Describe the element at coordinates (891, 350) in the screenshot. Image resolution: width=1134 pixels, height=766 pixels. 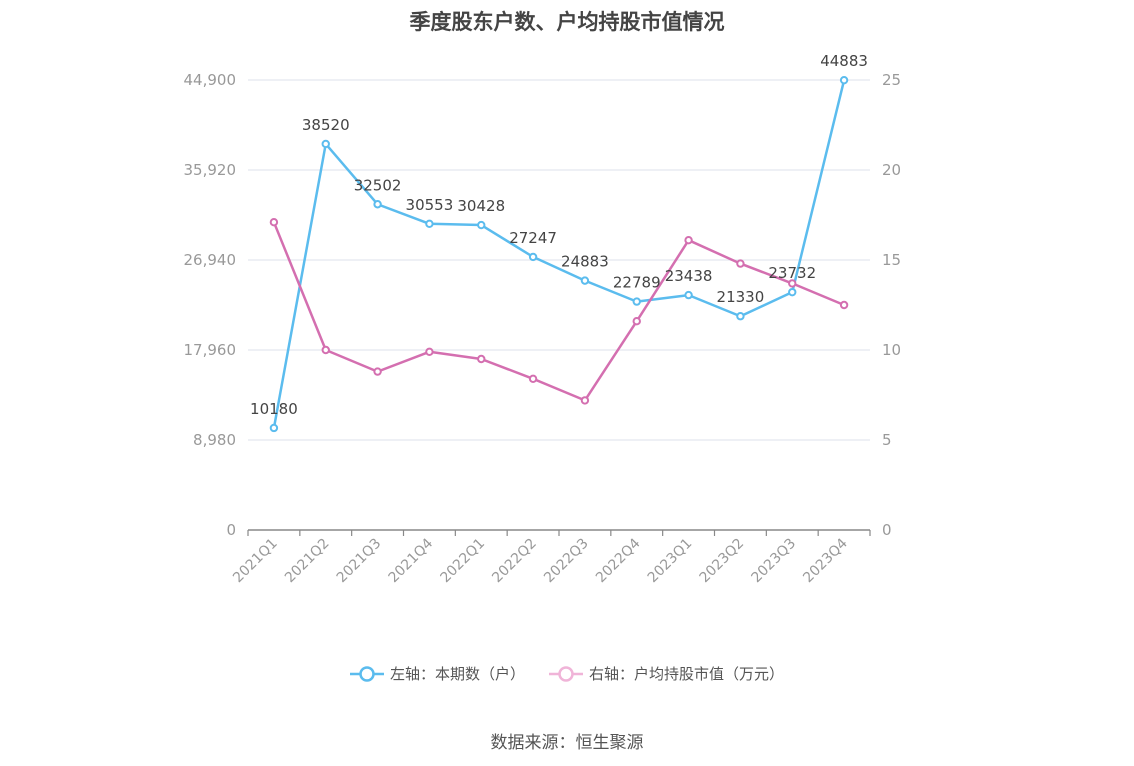
I see `y-right-tick-label: 10` at that location.